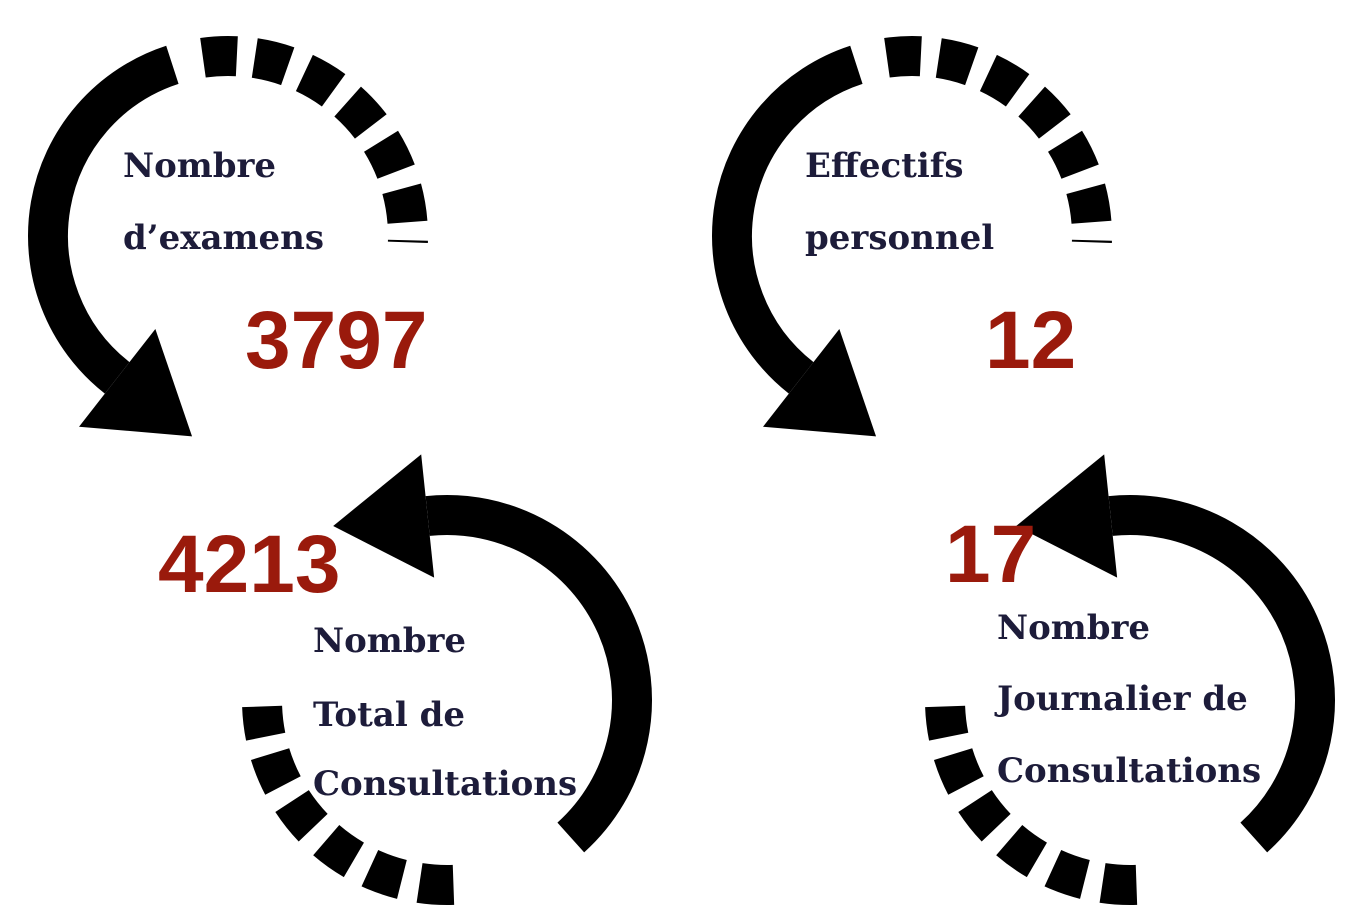 The image size is (1349, 921). I want to click on stat-label: Effectifs, so click(884, 166).